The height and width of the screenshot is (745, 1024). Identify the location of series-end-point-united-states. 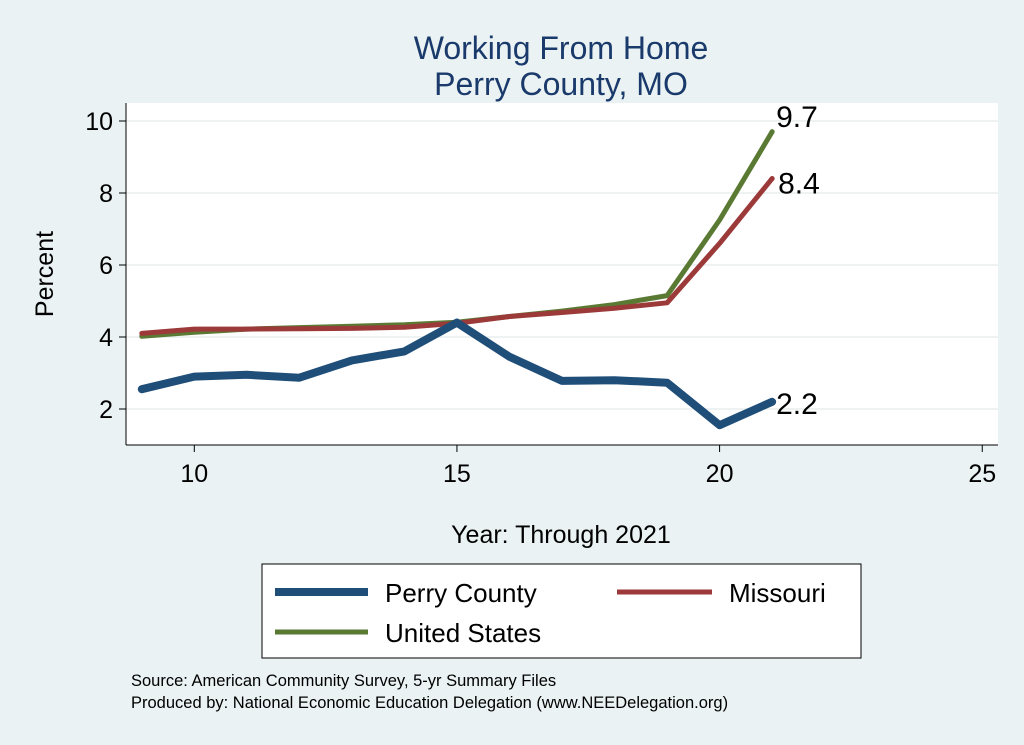
(772, 132).